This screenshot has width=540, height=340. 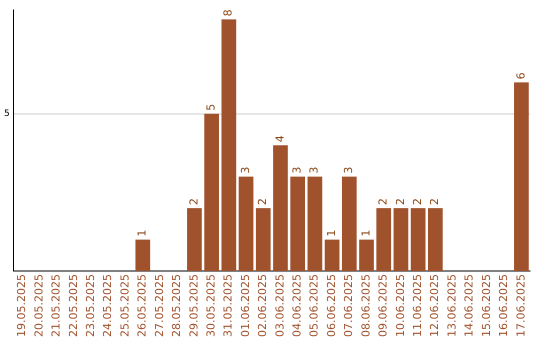 What do you see at coordinates (228, 12) in the screenshot?
I see `data-label: 8` at bounding box center [228, 12].